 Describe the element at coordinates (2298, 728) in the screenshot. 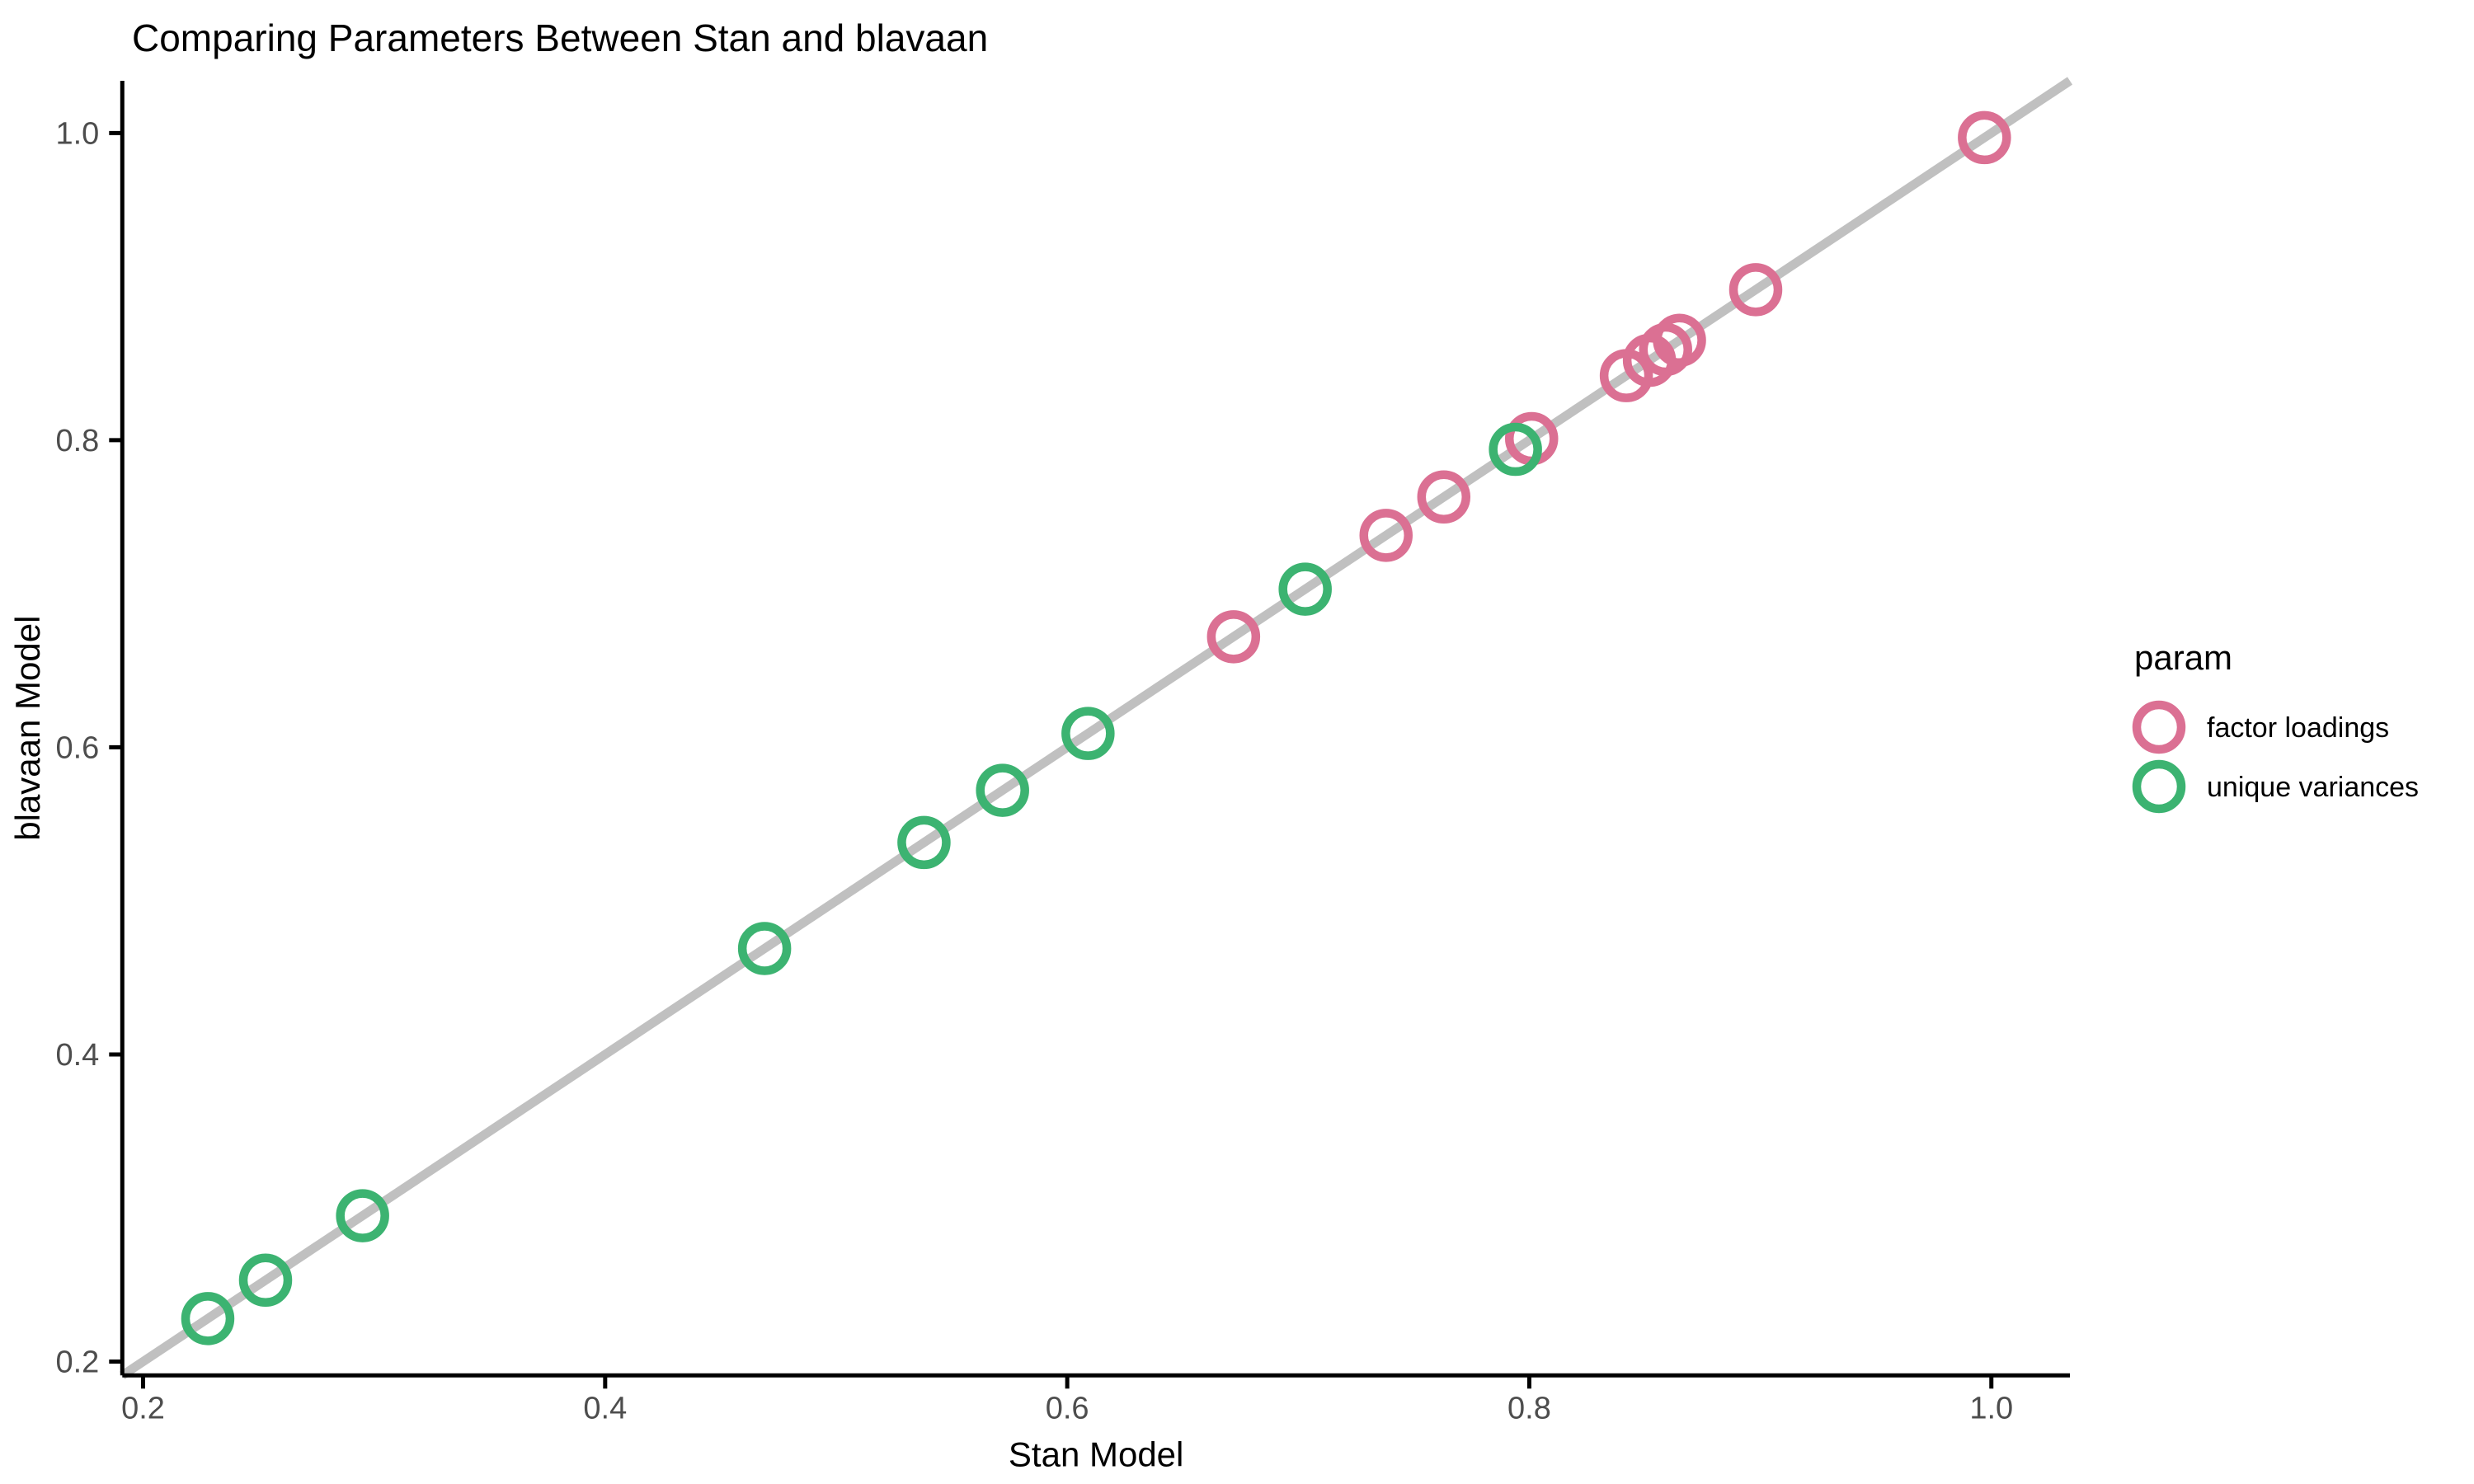

I see `legend-label-factor-loadings: factor loadings` at that location.